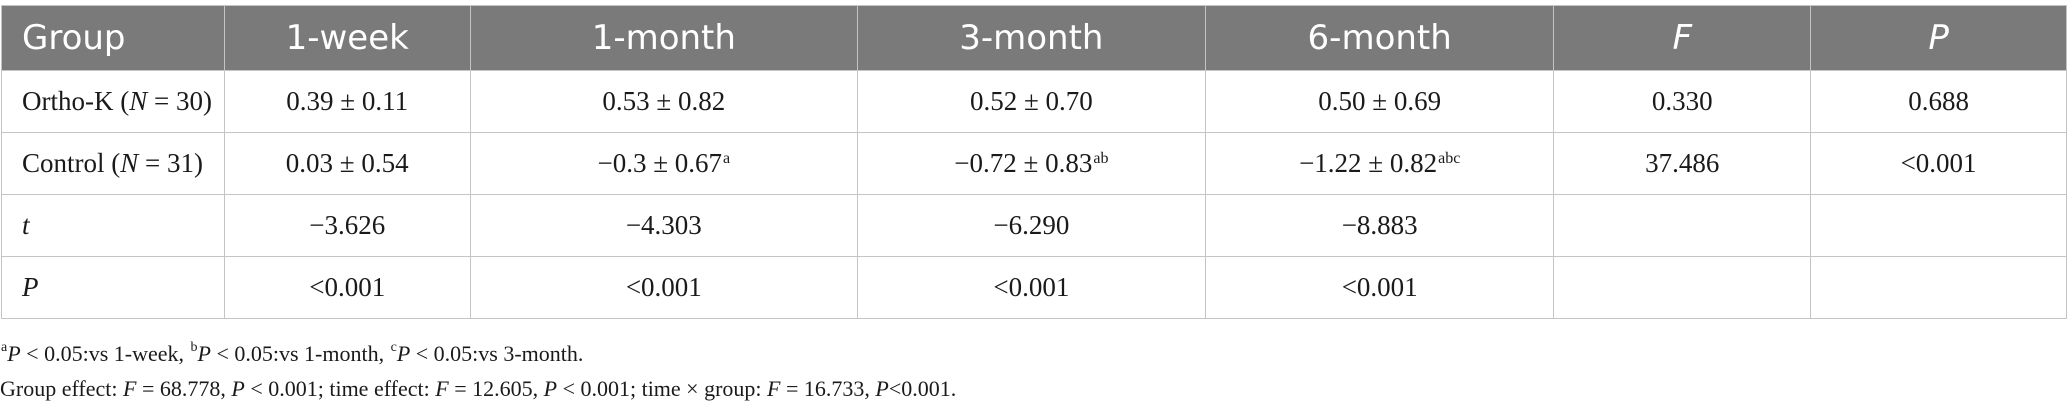 This screenshot has width=2068, height=409. Describe the element at coordinates (662, 388) in the screenshot. I see `footnote-text: < 0.001; time × group:` at that location.